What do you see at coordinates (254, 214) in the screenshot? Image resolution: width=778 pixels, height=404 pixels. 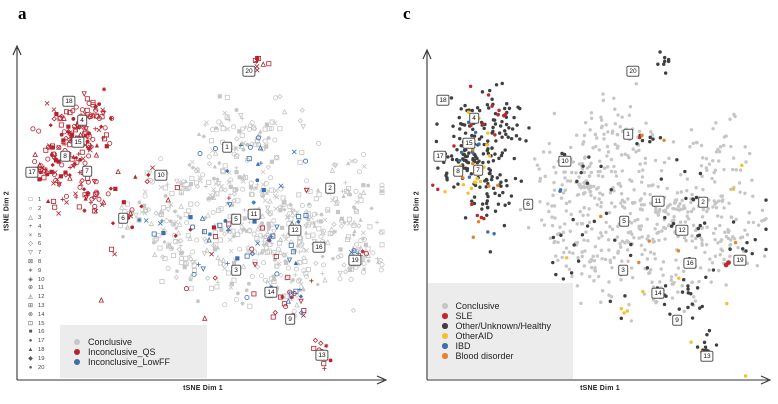 I see `cluster-label-11: 11` at bounding box center [254, 214].